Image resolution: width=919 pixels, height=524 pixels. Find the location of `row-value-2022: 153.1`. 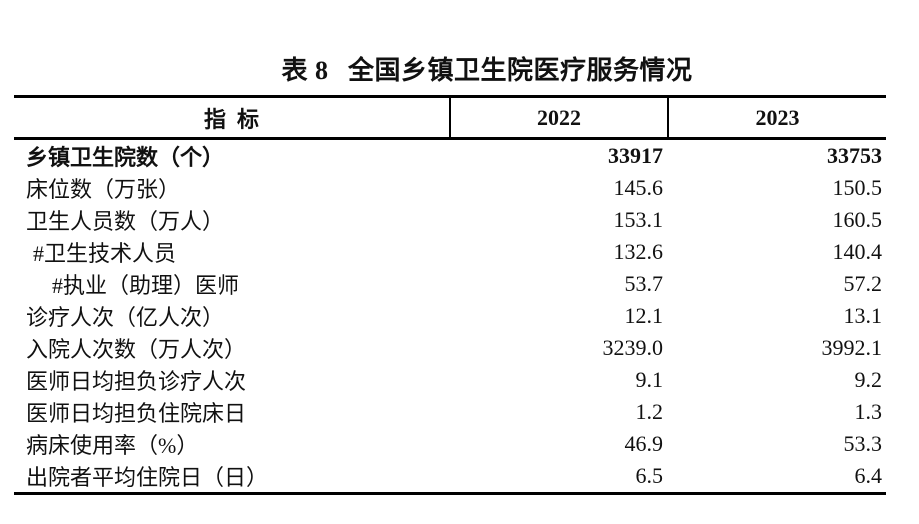

row-value-2022: 153.1 is located at coordinates (638, 219).